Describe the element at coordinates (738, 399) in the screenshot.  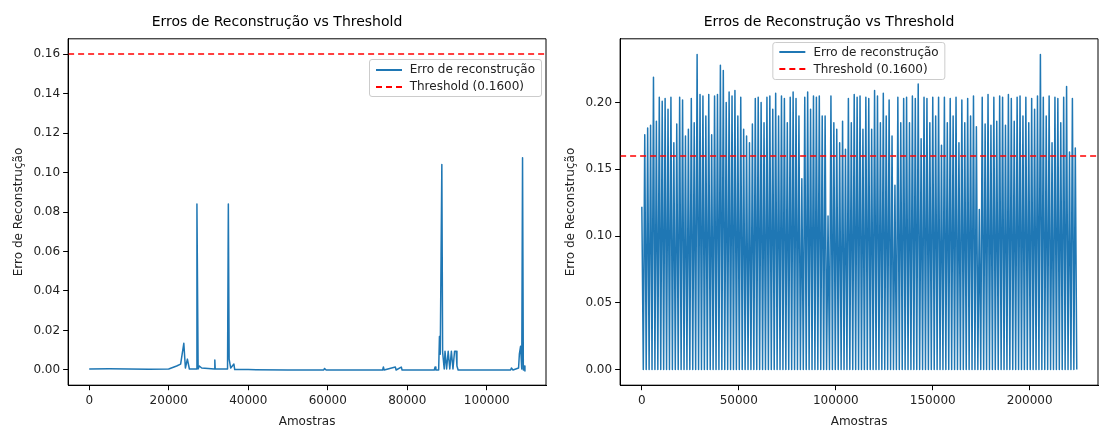
I see `x-tick-label: 50000` at that location.